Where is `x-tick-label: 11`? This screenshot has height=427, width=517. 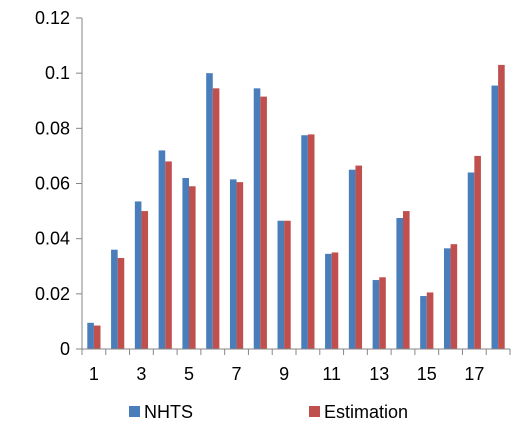
x-tick-label: 11 is located at coordinates (331, 374).